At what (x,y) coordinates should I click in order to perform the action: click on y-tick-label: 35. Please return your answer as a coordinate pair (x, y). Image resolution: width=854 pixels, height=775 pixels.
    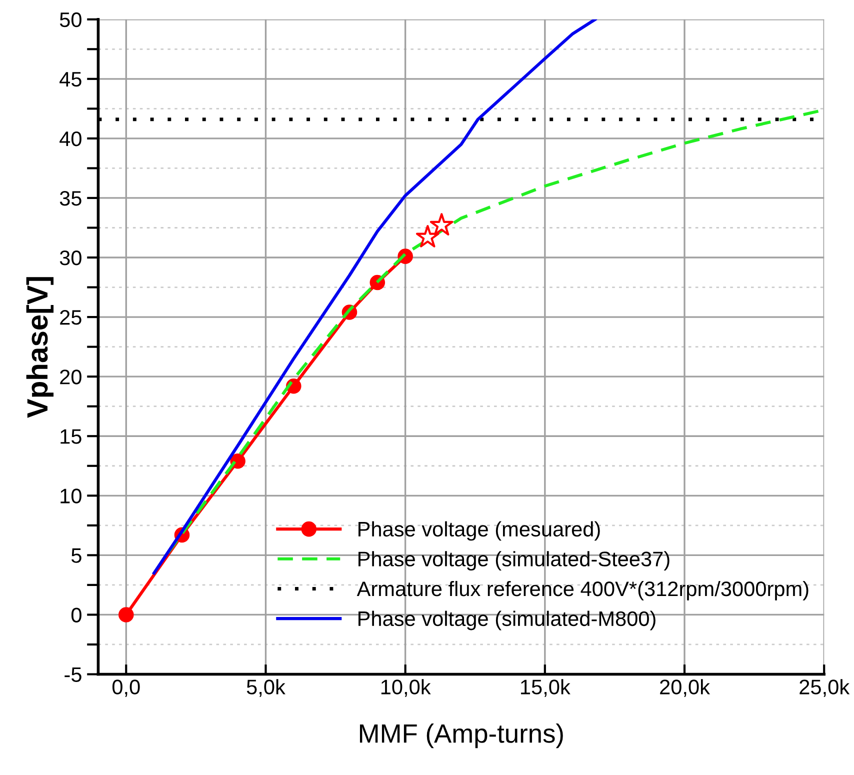
    Looking at the image, I should click on (71, 198).